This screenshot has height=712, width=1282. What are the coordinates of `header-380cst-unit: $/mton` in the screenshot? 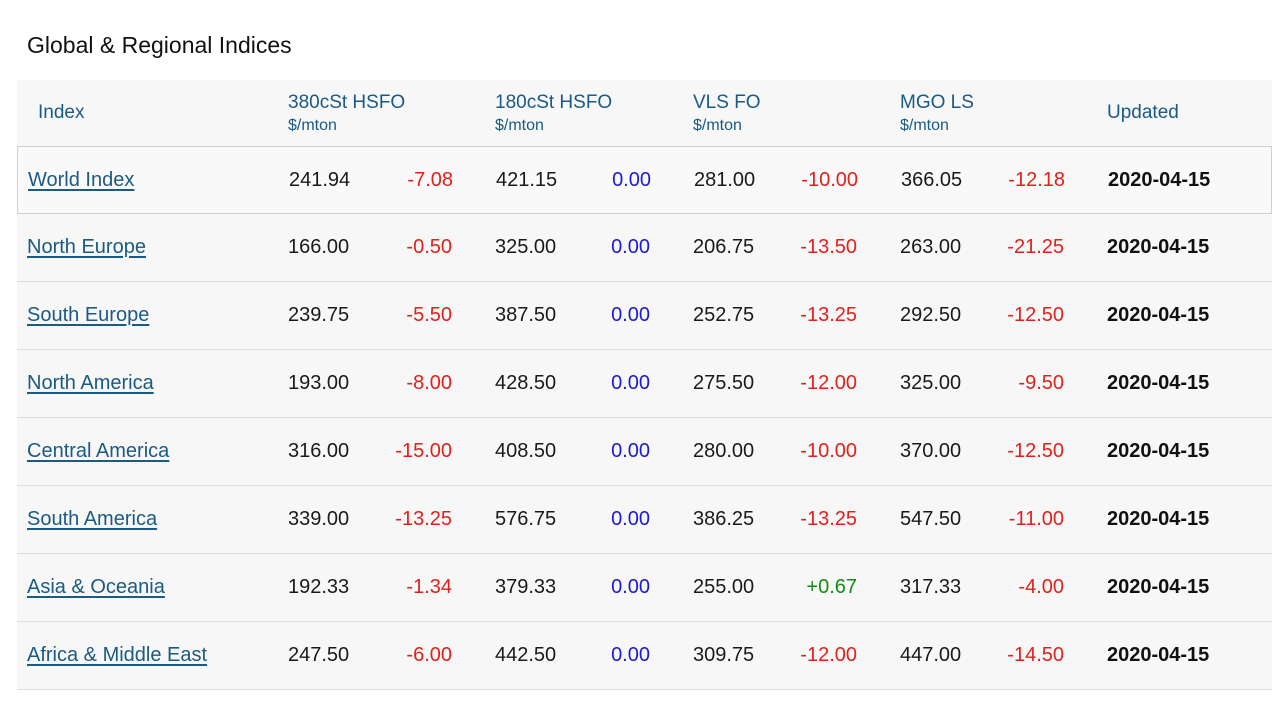 It's located at (312, 125).